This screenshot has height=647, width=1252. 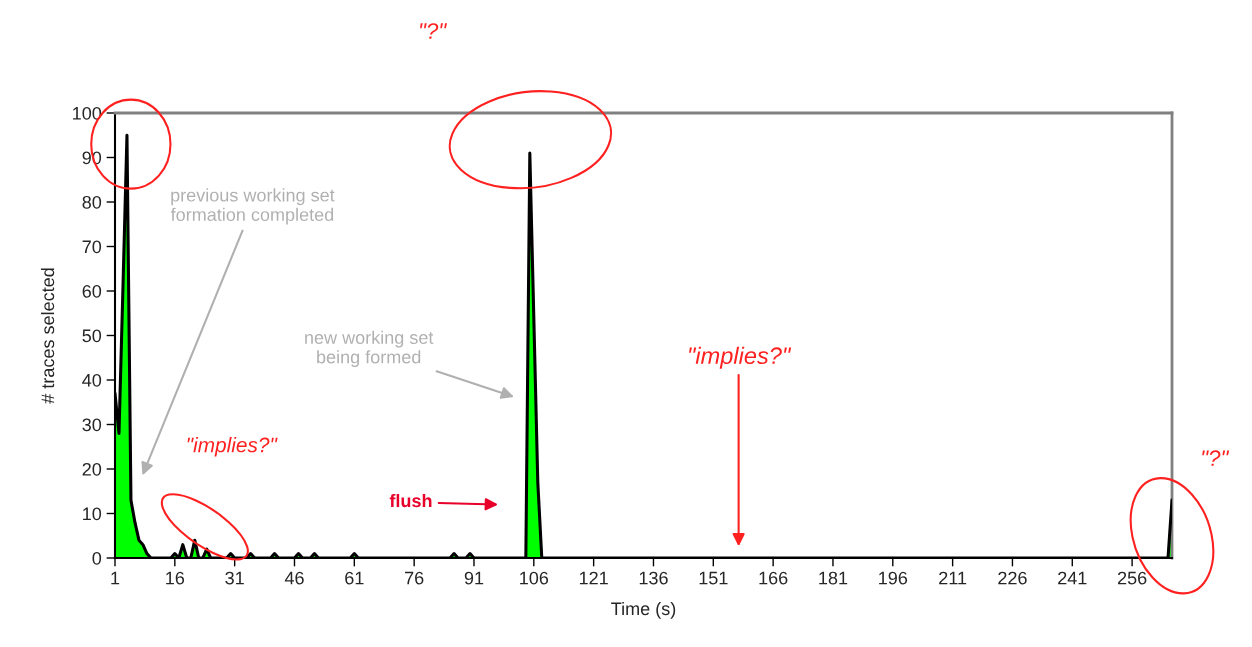 What do you see at coordinates (773, 578) in the screenshot?
I see `x-tick-label: 166` at bounding box center [773, 578].